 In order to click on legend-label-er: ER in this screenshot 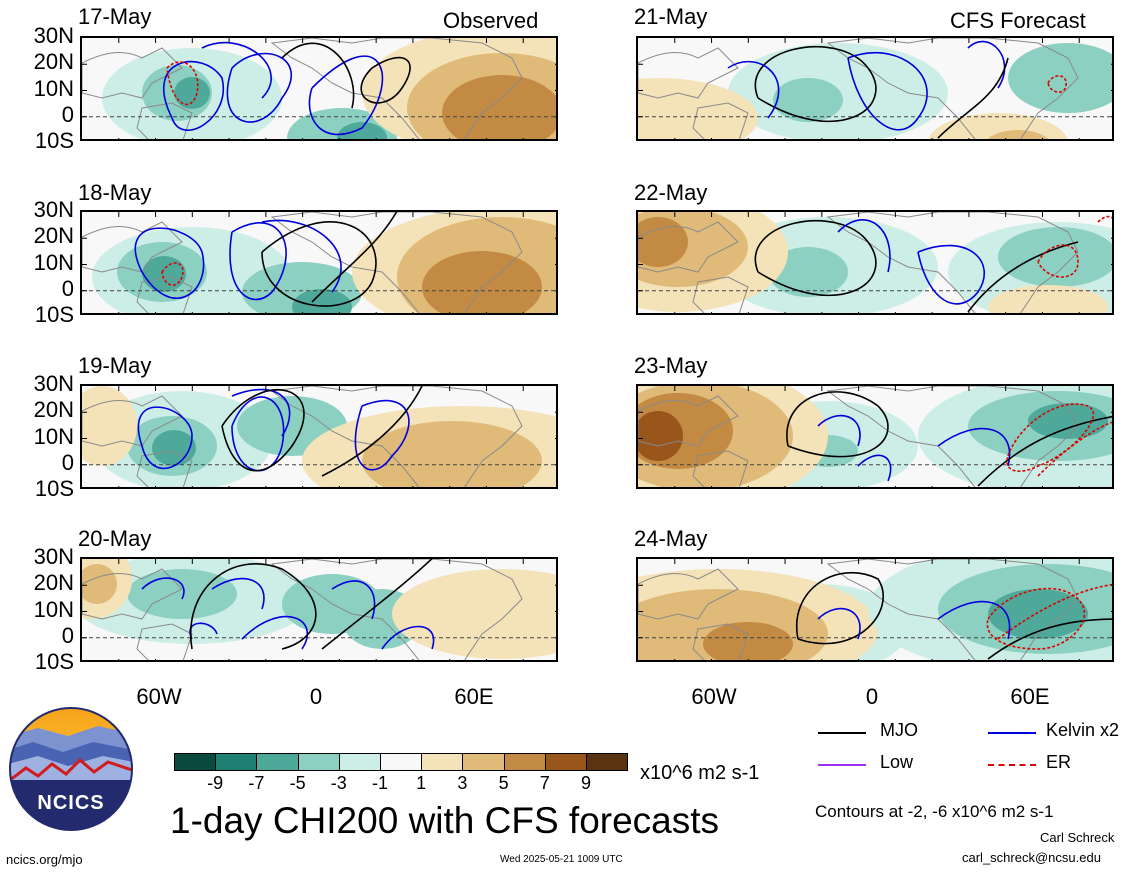, I will do `click(1059, 762)`.